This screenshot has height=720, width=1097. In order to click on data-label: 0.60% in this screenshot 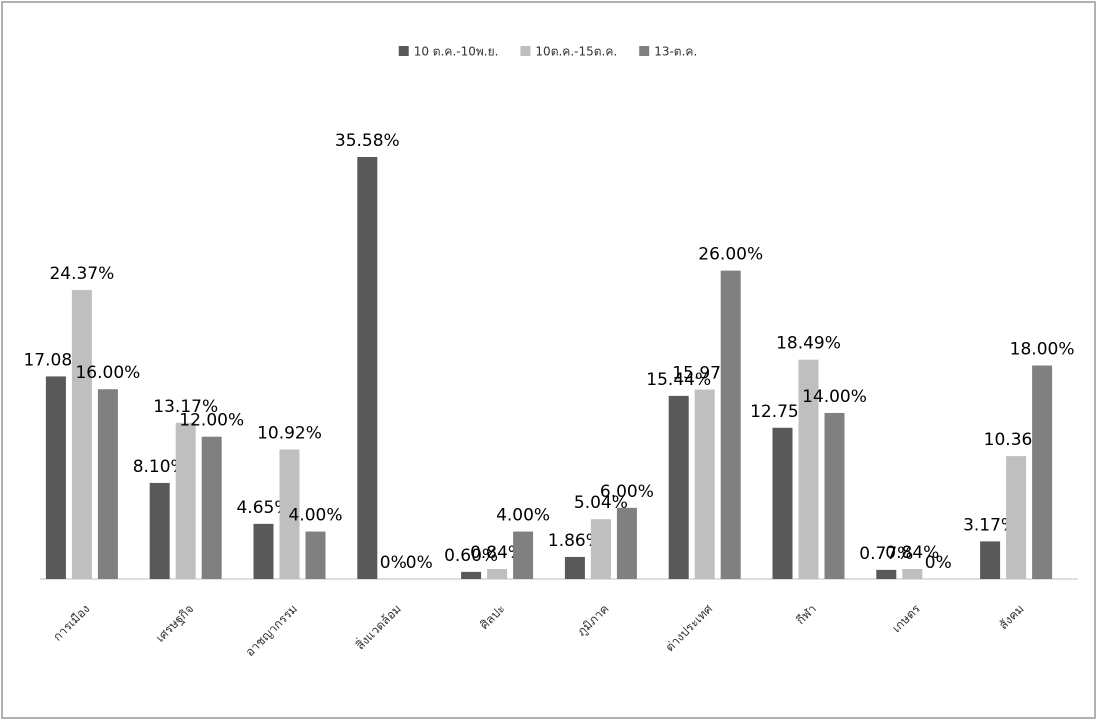, I will do `click(471, 556)`.